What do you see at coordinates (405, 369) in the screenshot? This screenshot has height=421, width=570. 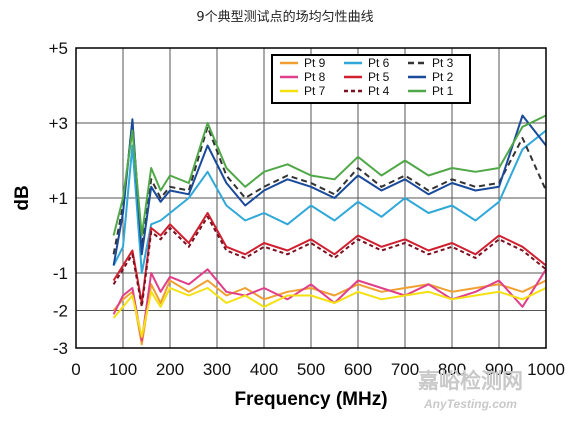 I see `x-tick-label: 700` at bounding box center [405, 369].